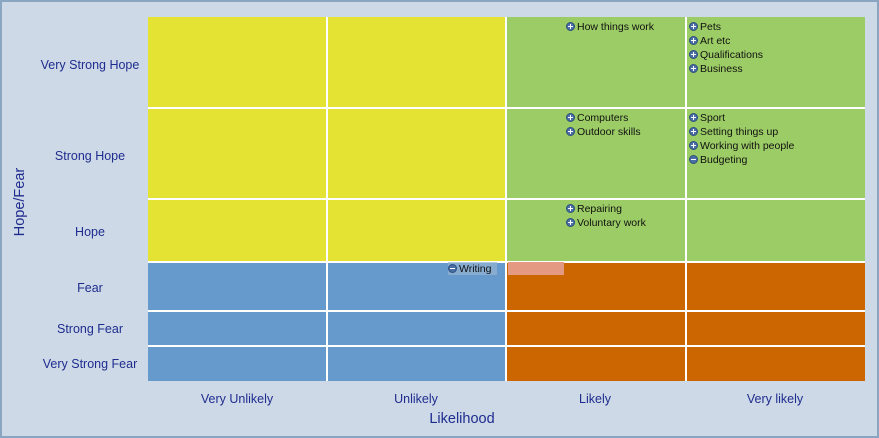  I want to click on item-qualifications: Qualifications, so click(726, 54).